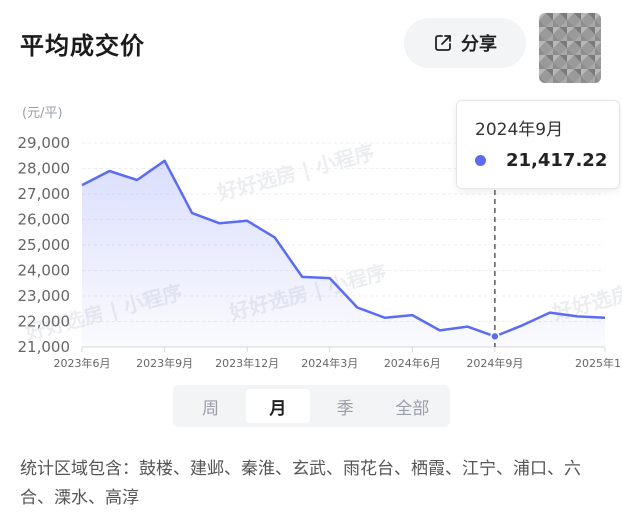 The image size is (622, 525). Describe the element at coordinates (44, 169) in the screenshot. I see `y-tick-label: 28,000` at that location.